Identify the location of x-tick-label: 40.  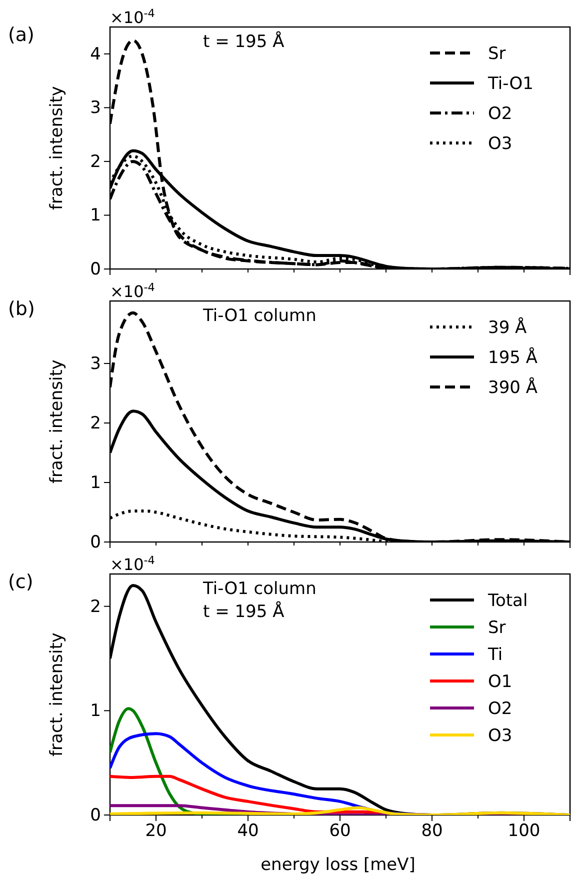
(248, 831).